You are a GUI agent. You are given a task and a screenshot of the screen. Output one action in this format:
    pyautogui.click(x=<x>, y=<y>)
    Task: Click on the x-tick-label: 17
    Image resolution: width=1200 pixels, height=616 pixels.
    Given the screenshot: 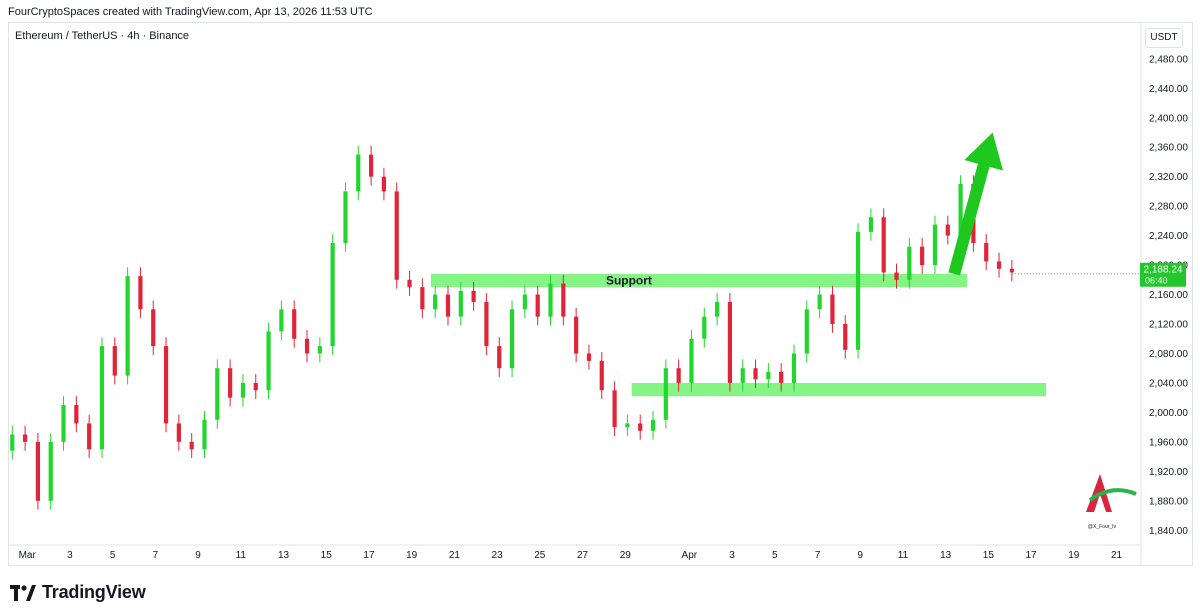 What is the action you would take?
    pyautogui.click(x=369, y=555)
    